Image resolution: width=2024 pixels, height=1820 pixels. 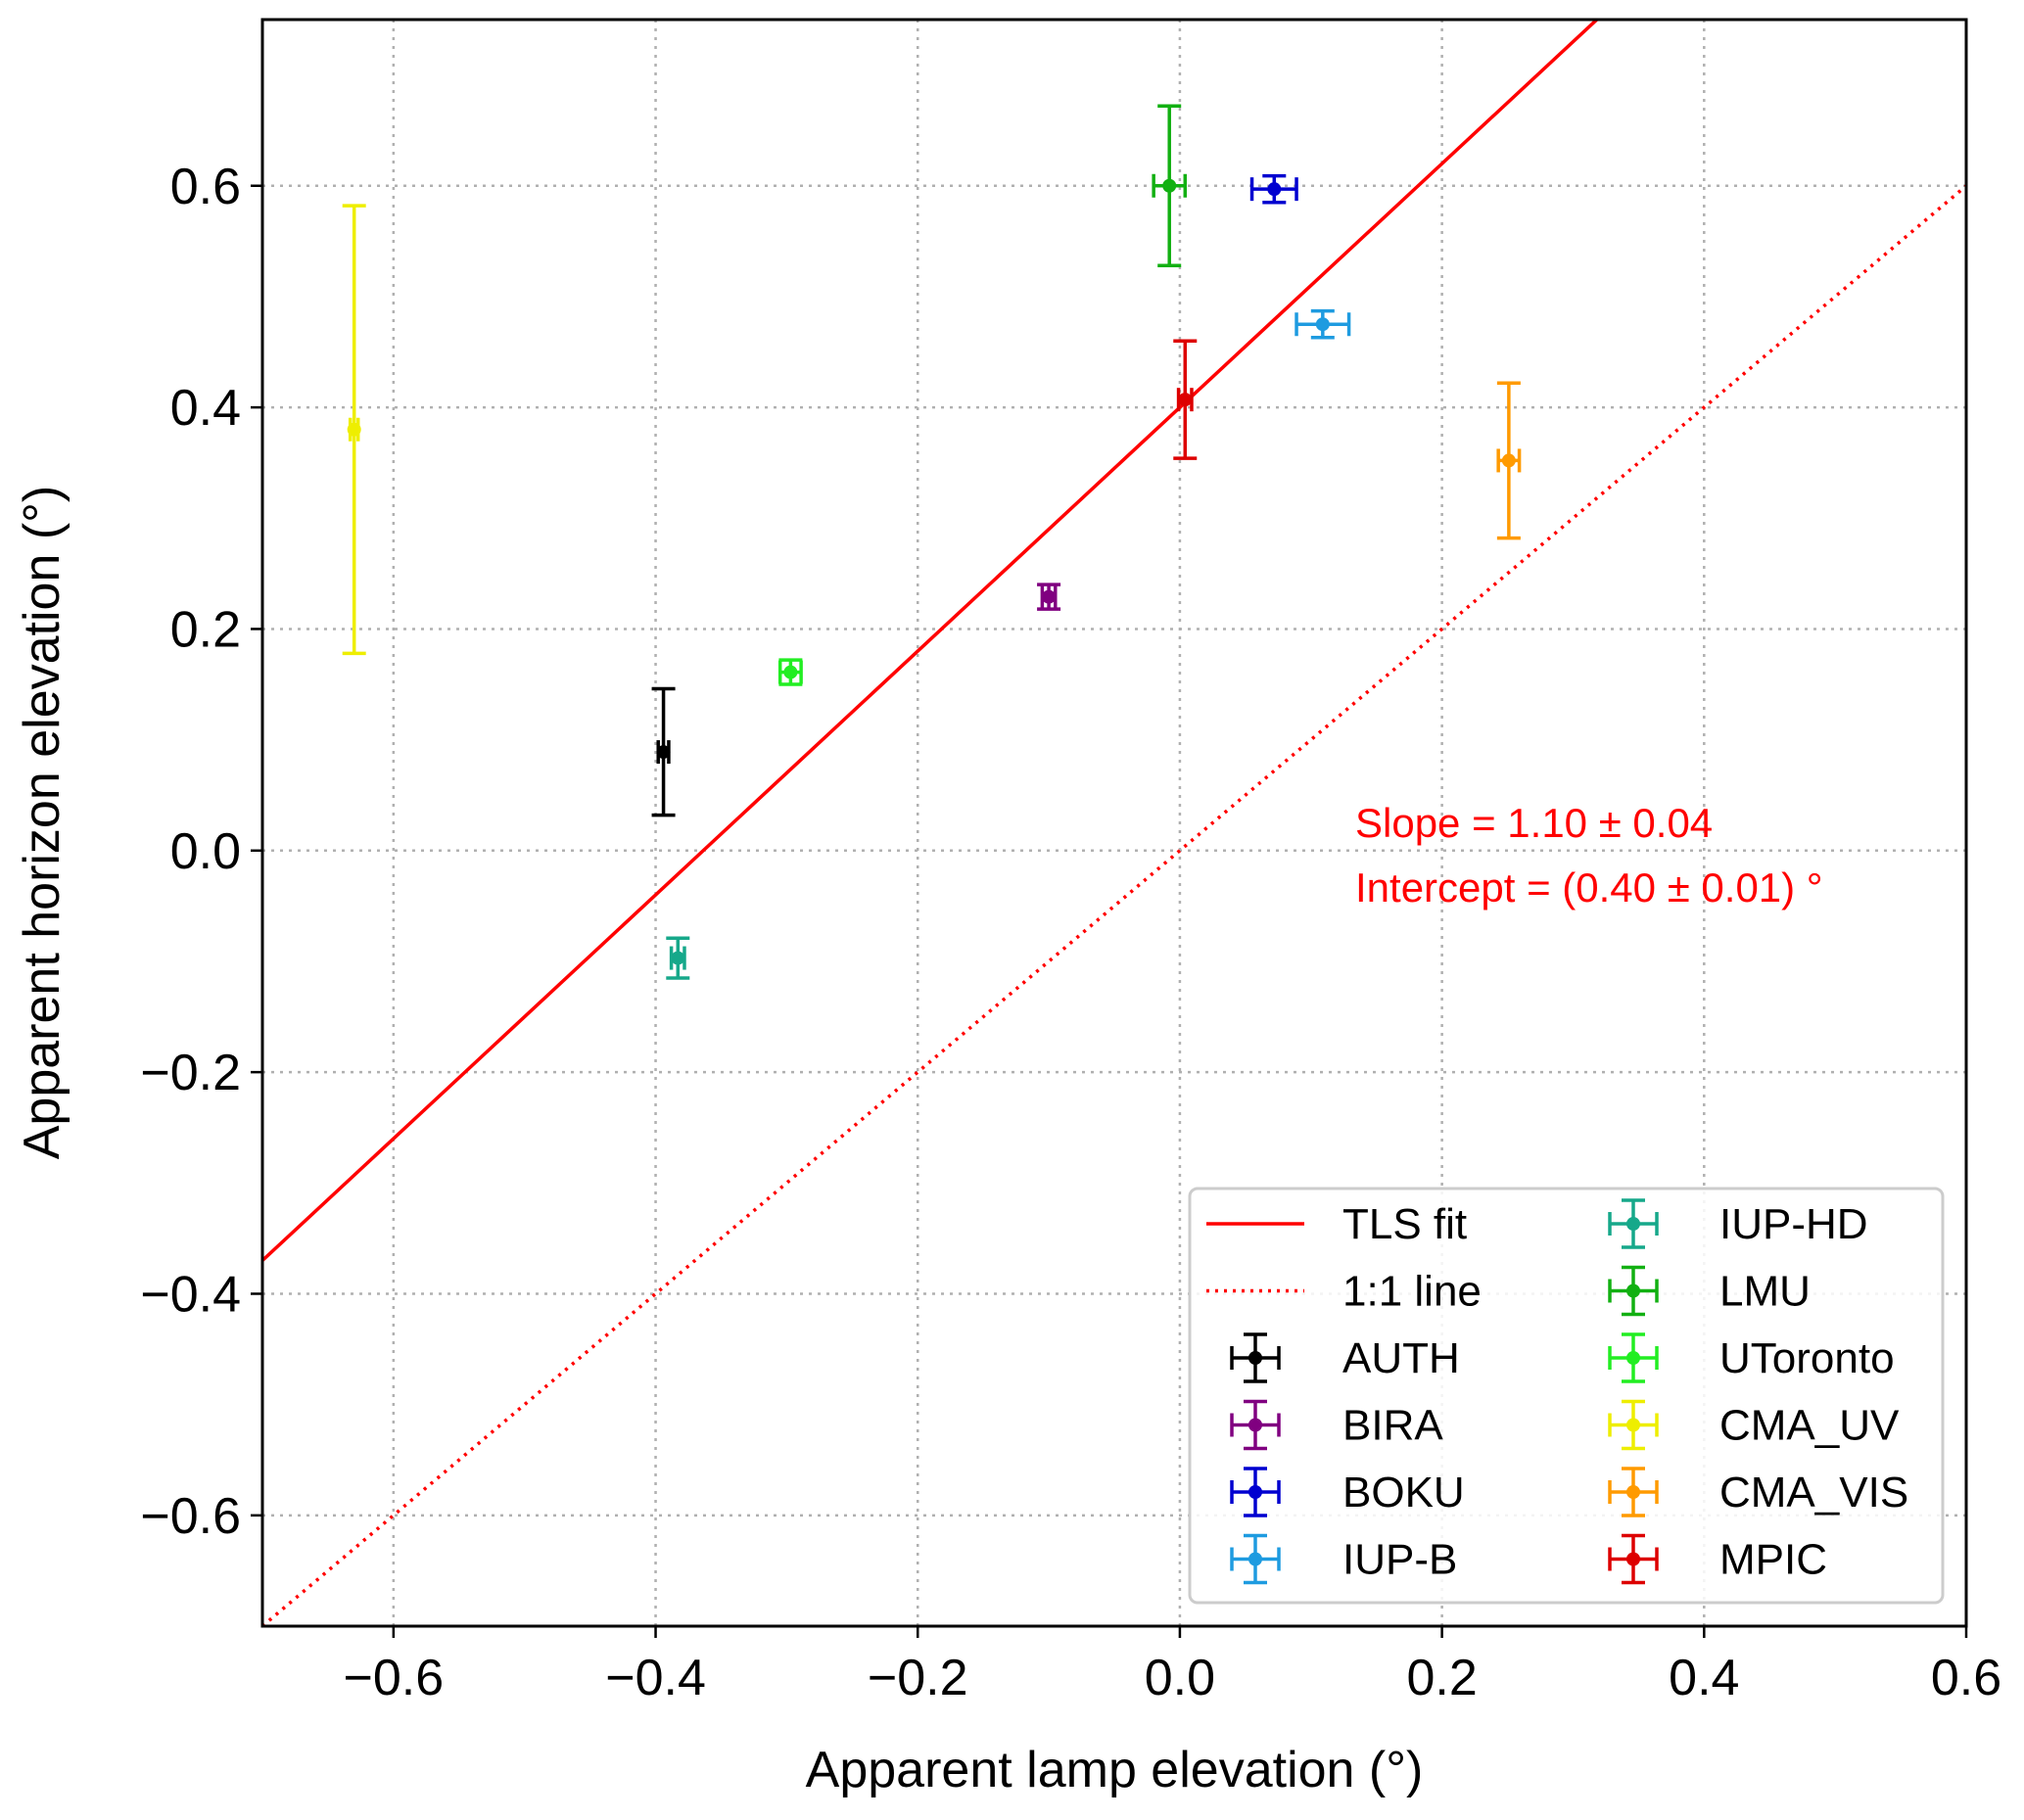 I want to click on y-tick-label: −0.4, so click(x=190, y=1294).